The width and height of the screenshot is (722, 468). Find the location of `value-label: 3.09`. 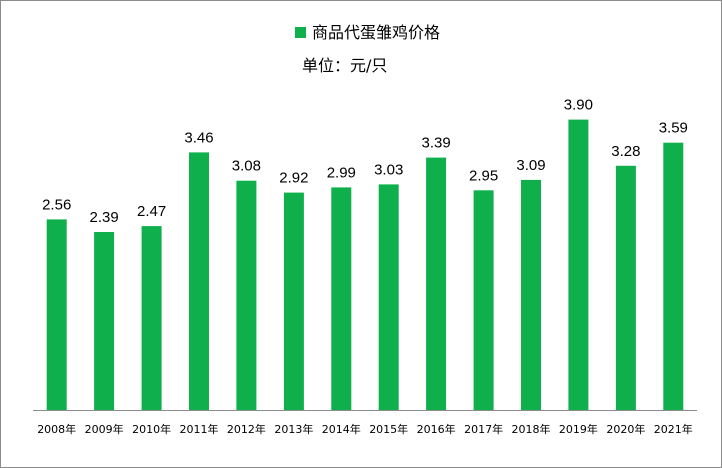

value-label: 3.09 is located at coordinates (530, 165).